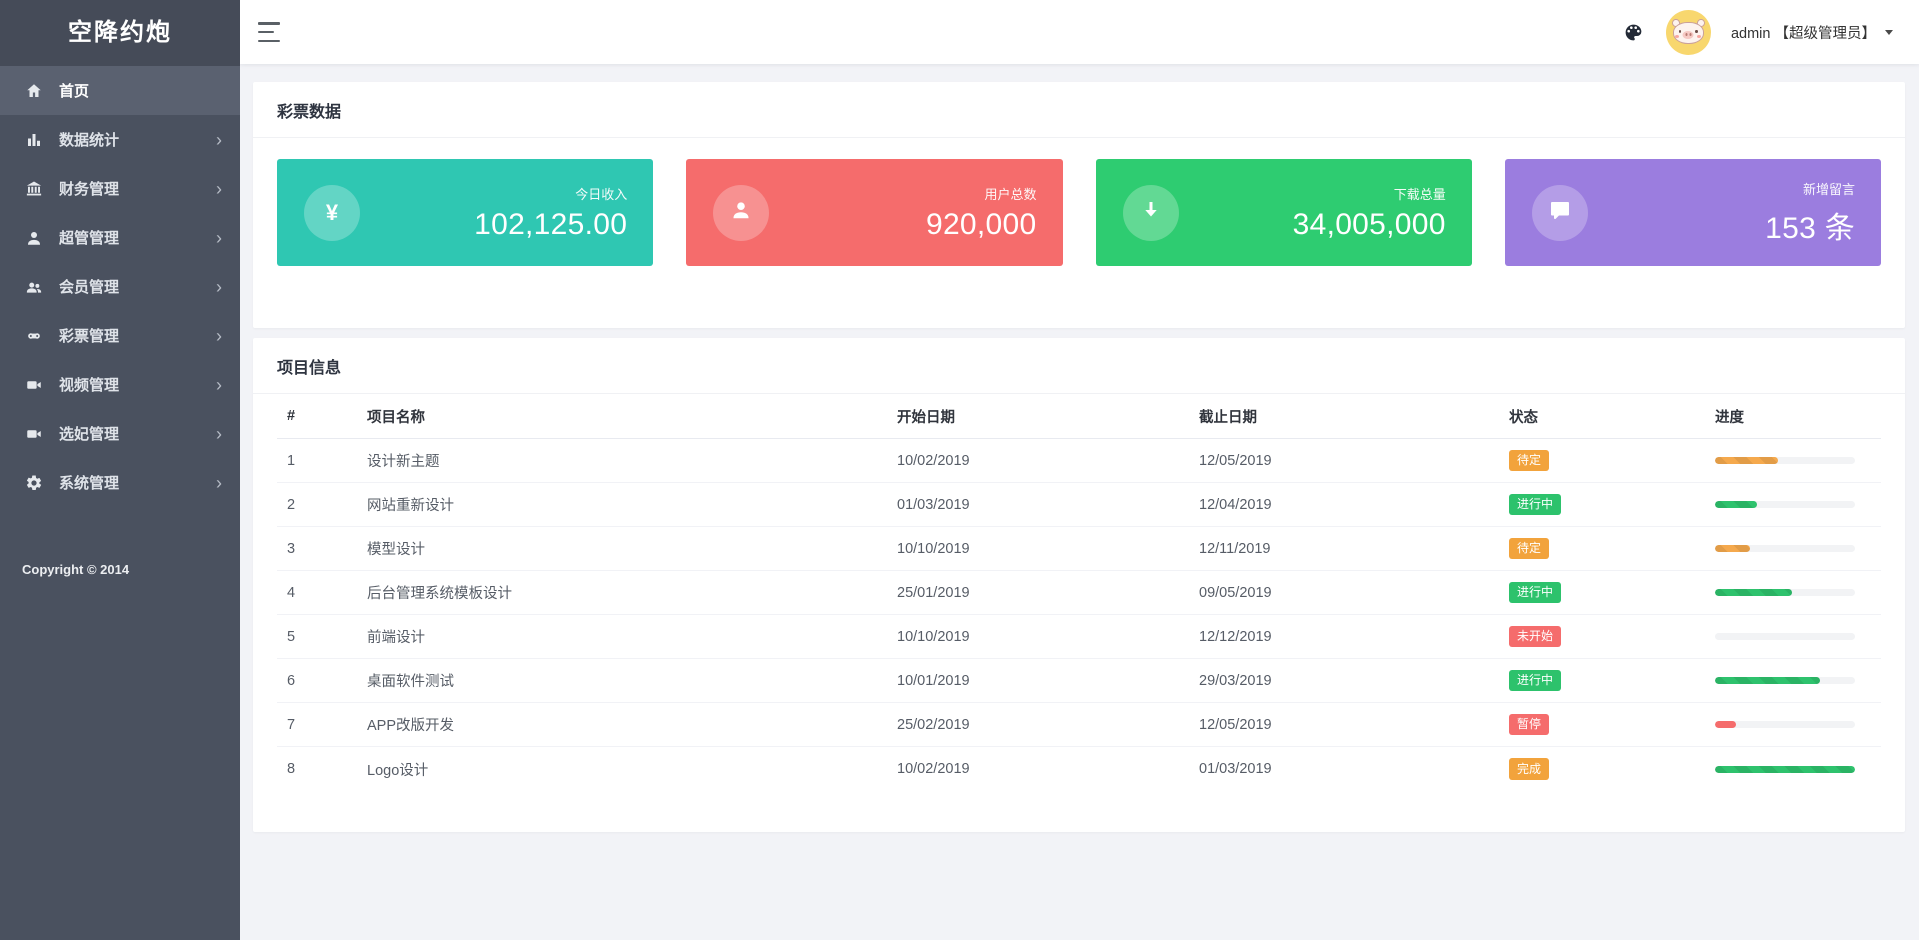  Describe the element at coordinates (465, 212) in the screenshot. I see `stat-card: ¥ 今日收入 102,125.00` at that location.